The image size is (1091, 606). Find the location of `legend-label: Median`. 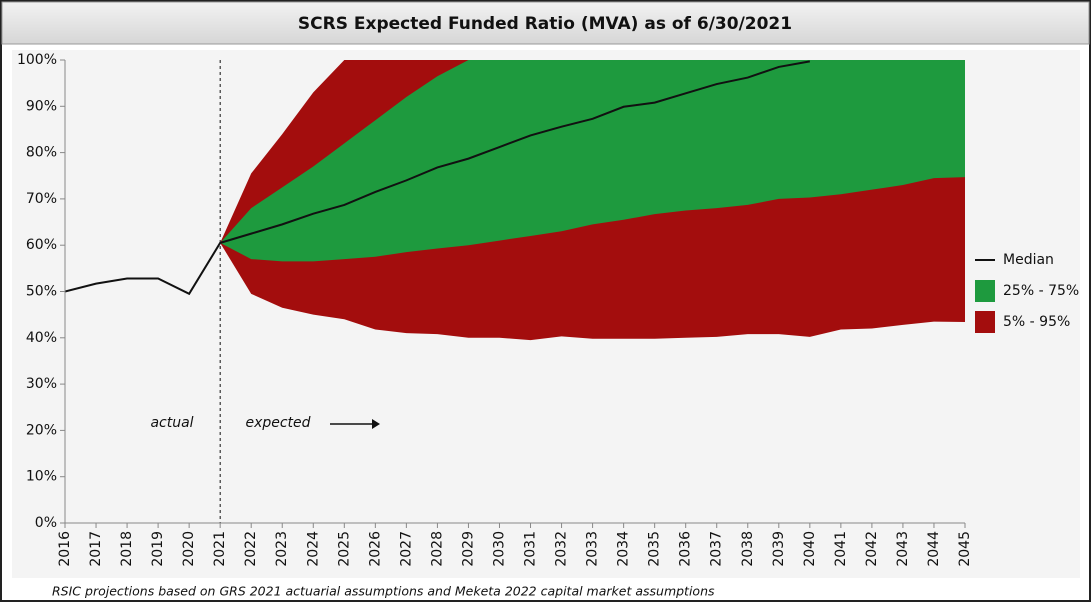

legend-label: Median is located at coordinates (1028, 260).